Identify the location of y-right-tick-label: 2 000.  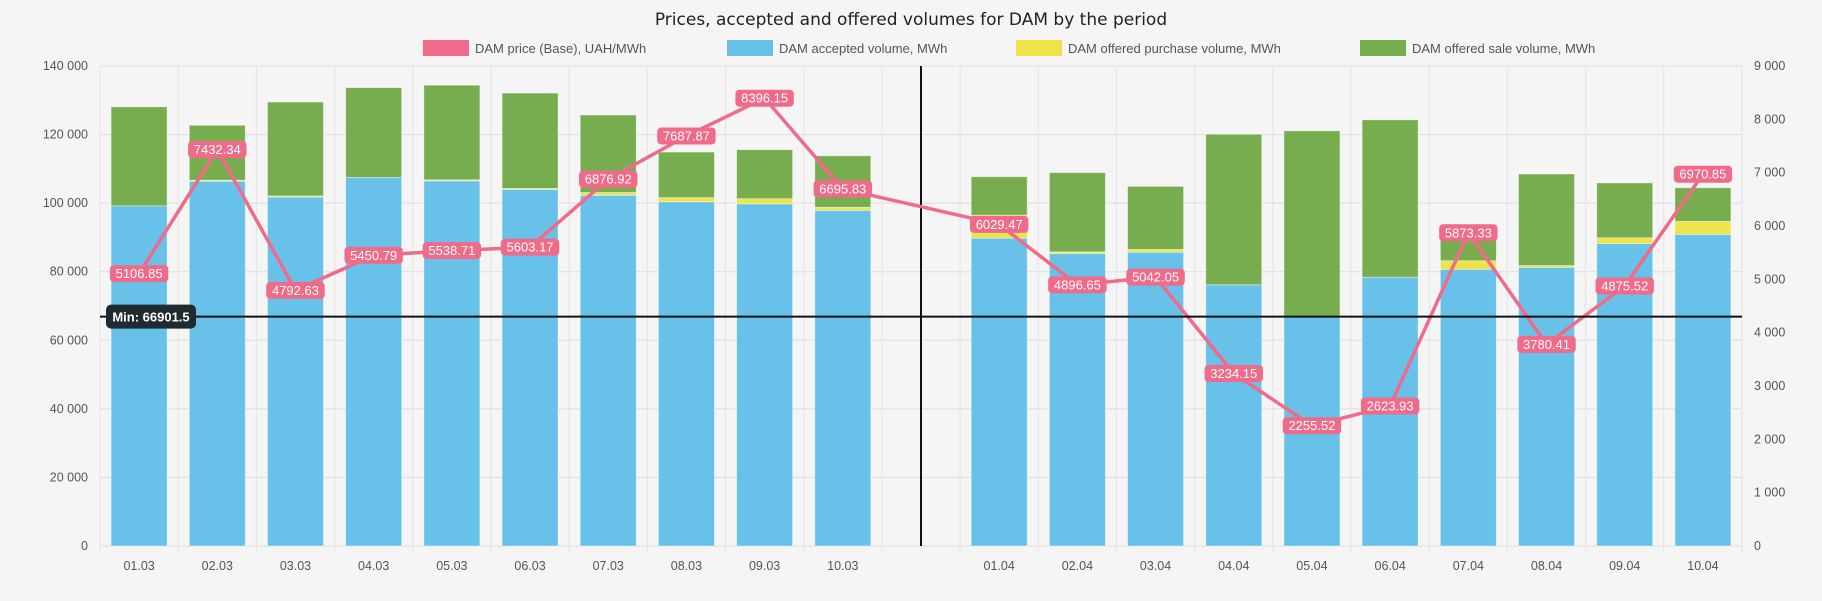
(1769, 439).